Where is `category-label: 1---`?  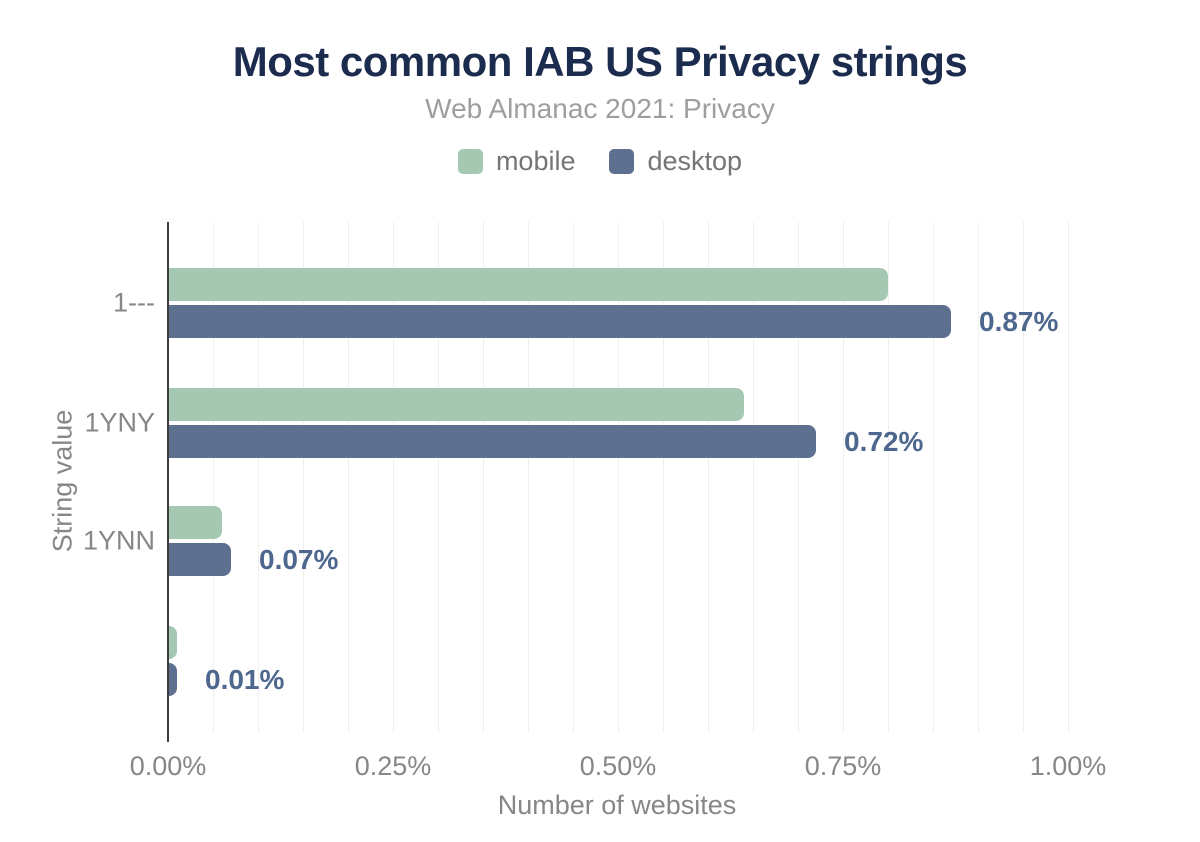
category-label: 1--- is located at coordinates (134, 302).